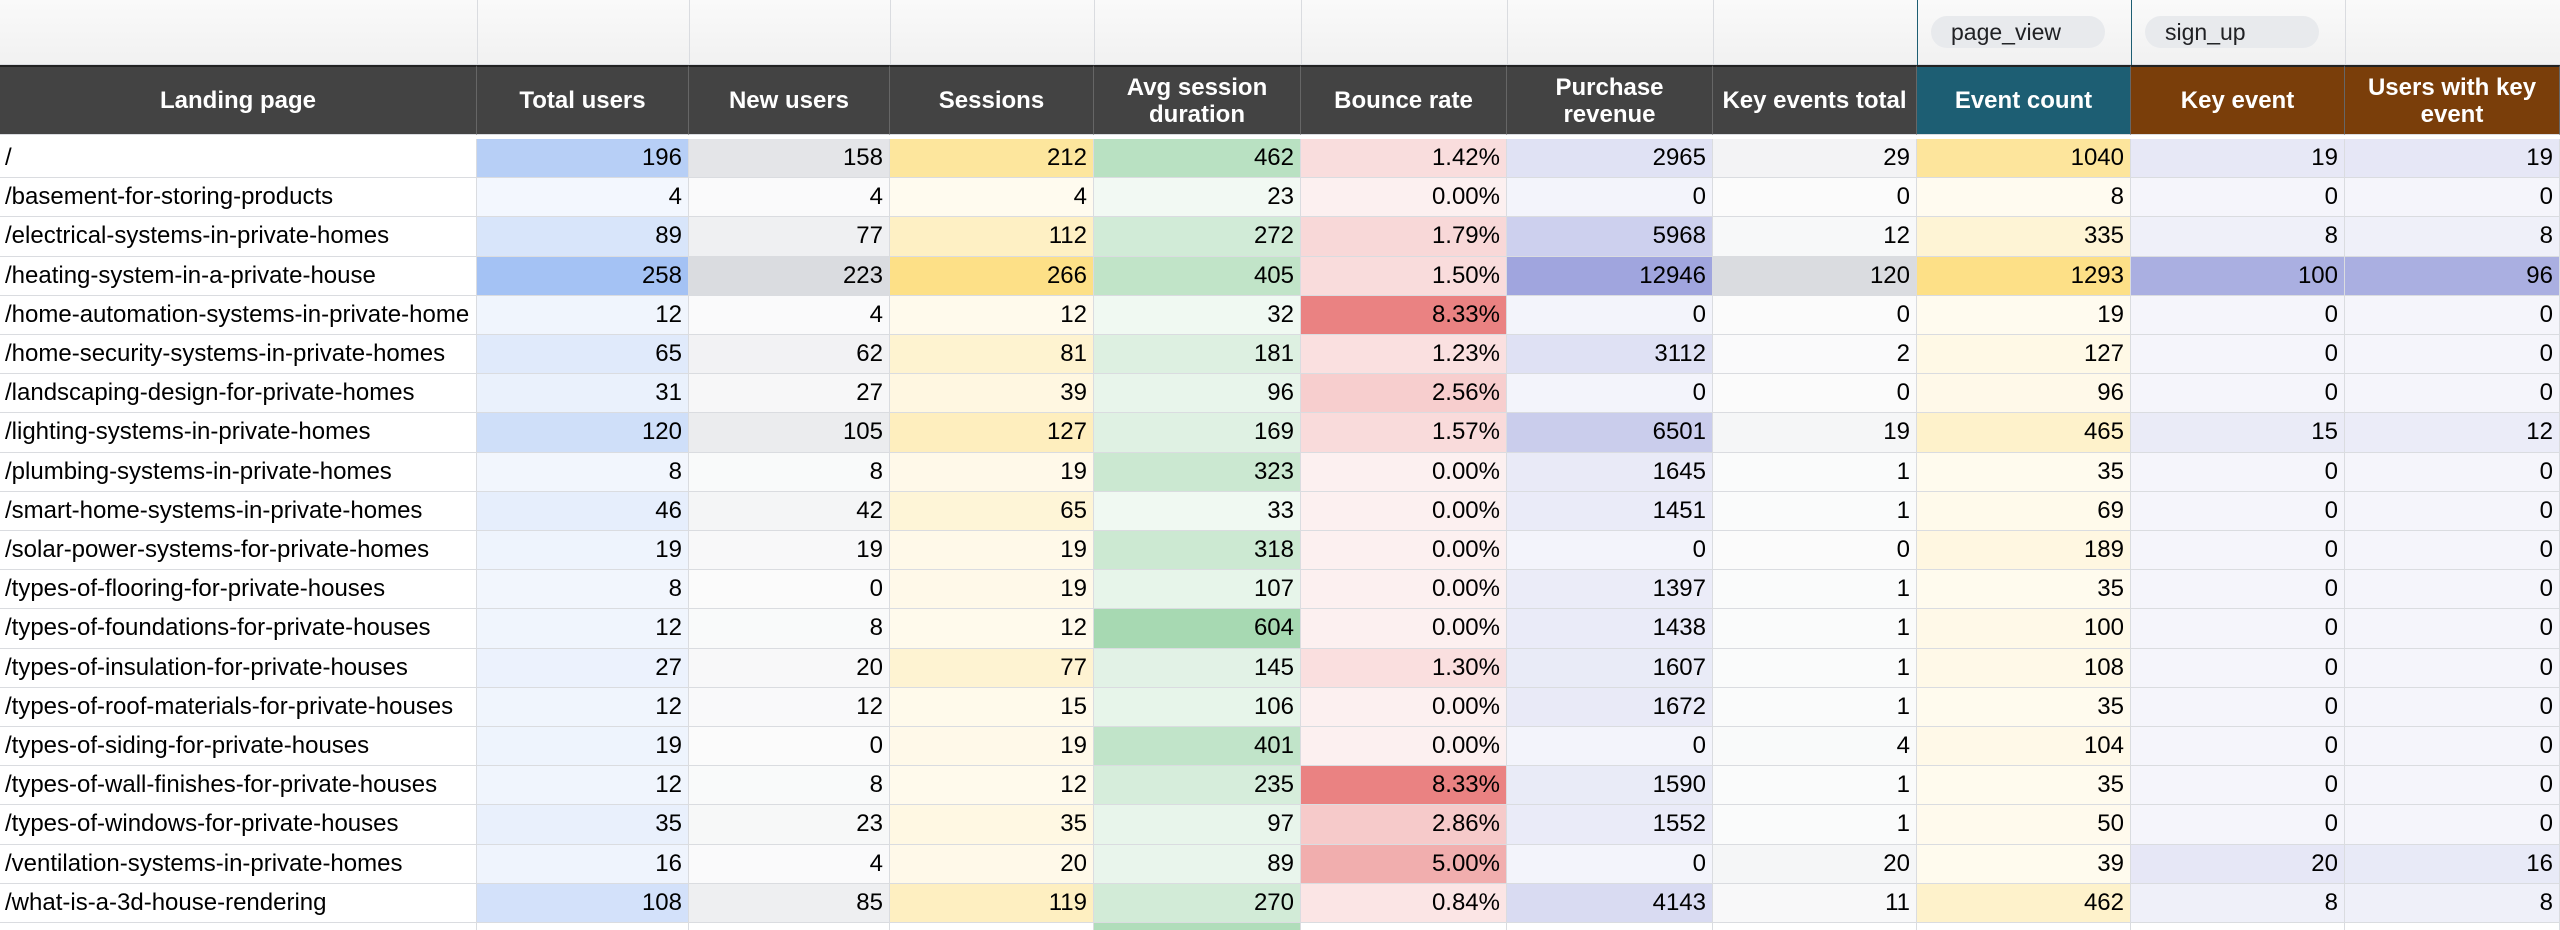 Image resolution: width=2560 pixels, height=930 pixels. I want to click on page-cell: /types-of-flooring-for-private-houses, so click(238, 590).